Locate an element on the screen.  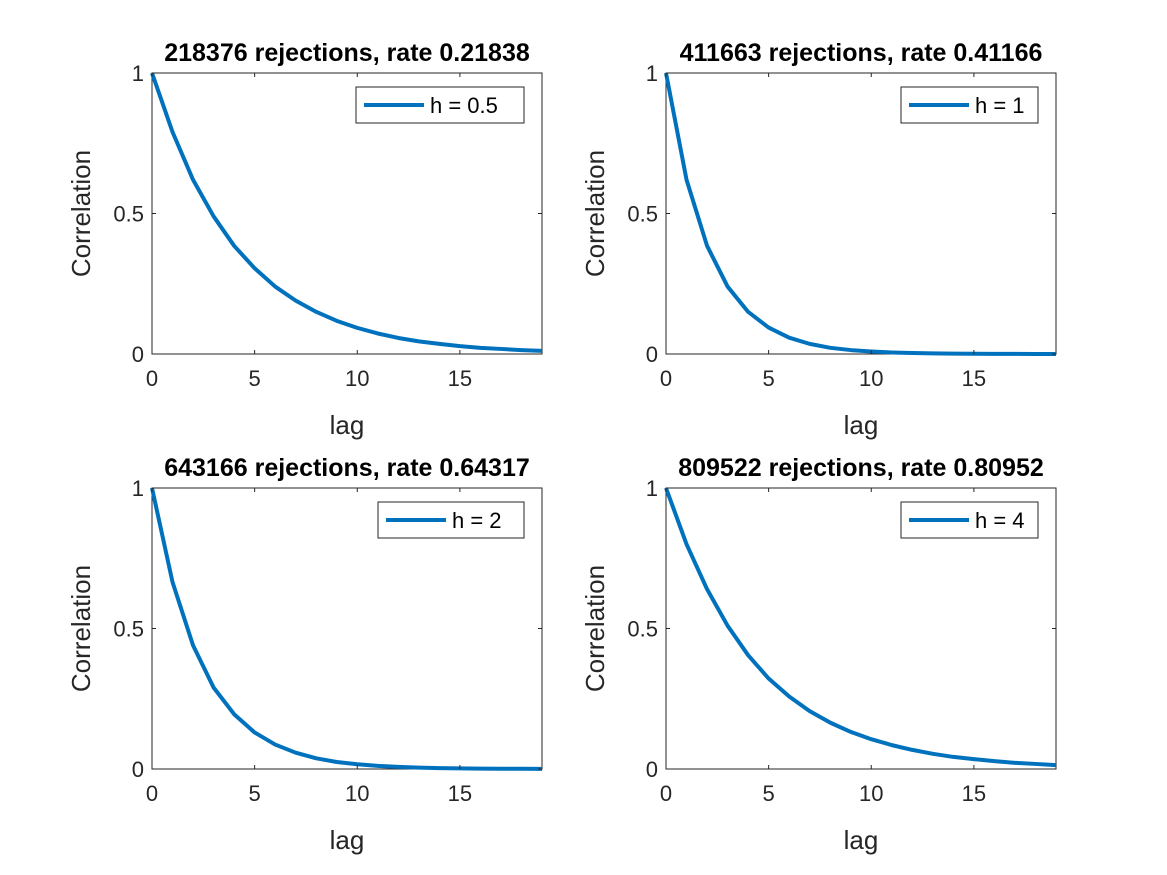
legend-label: h = 1 is located at coordinates (1000, 105).